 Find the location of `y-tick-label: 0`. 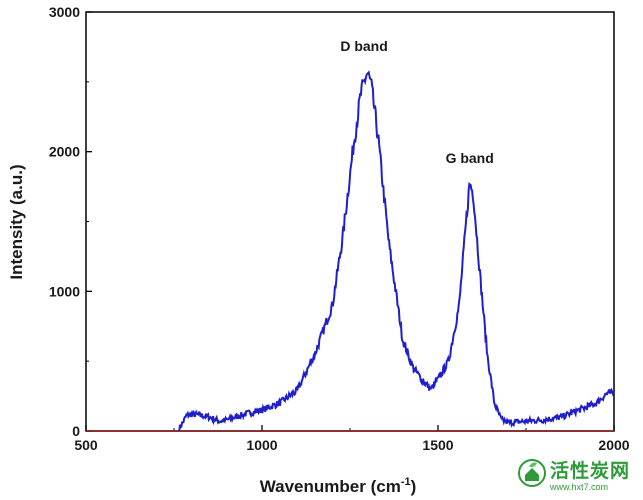

y-tick-label: 0 is located at coordinates (76, 431).